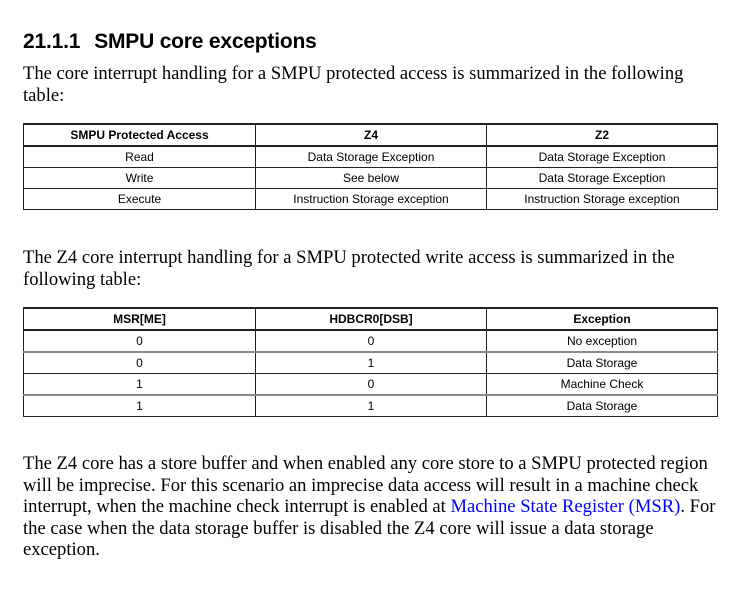 Image resolution: width=751 pixels, height=590 pixels. Describe the element at coordinates (139, 135) in the screenshot. I see `column-header: SMPU Protected Access` at that location.